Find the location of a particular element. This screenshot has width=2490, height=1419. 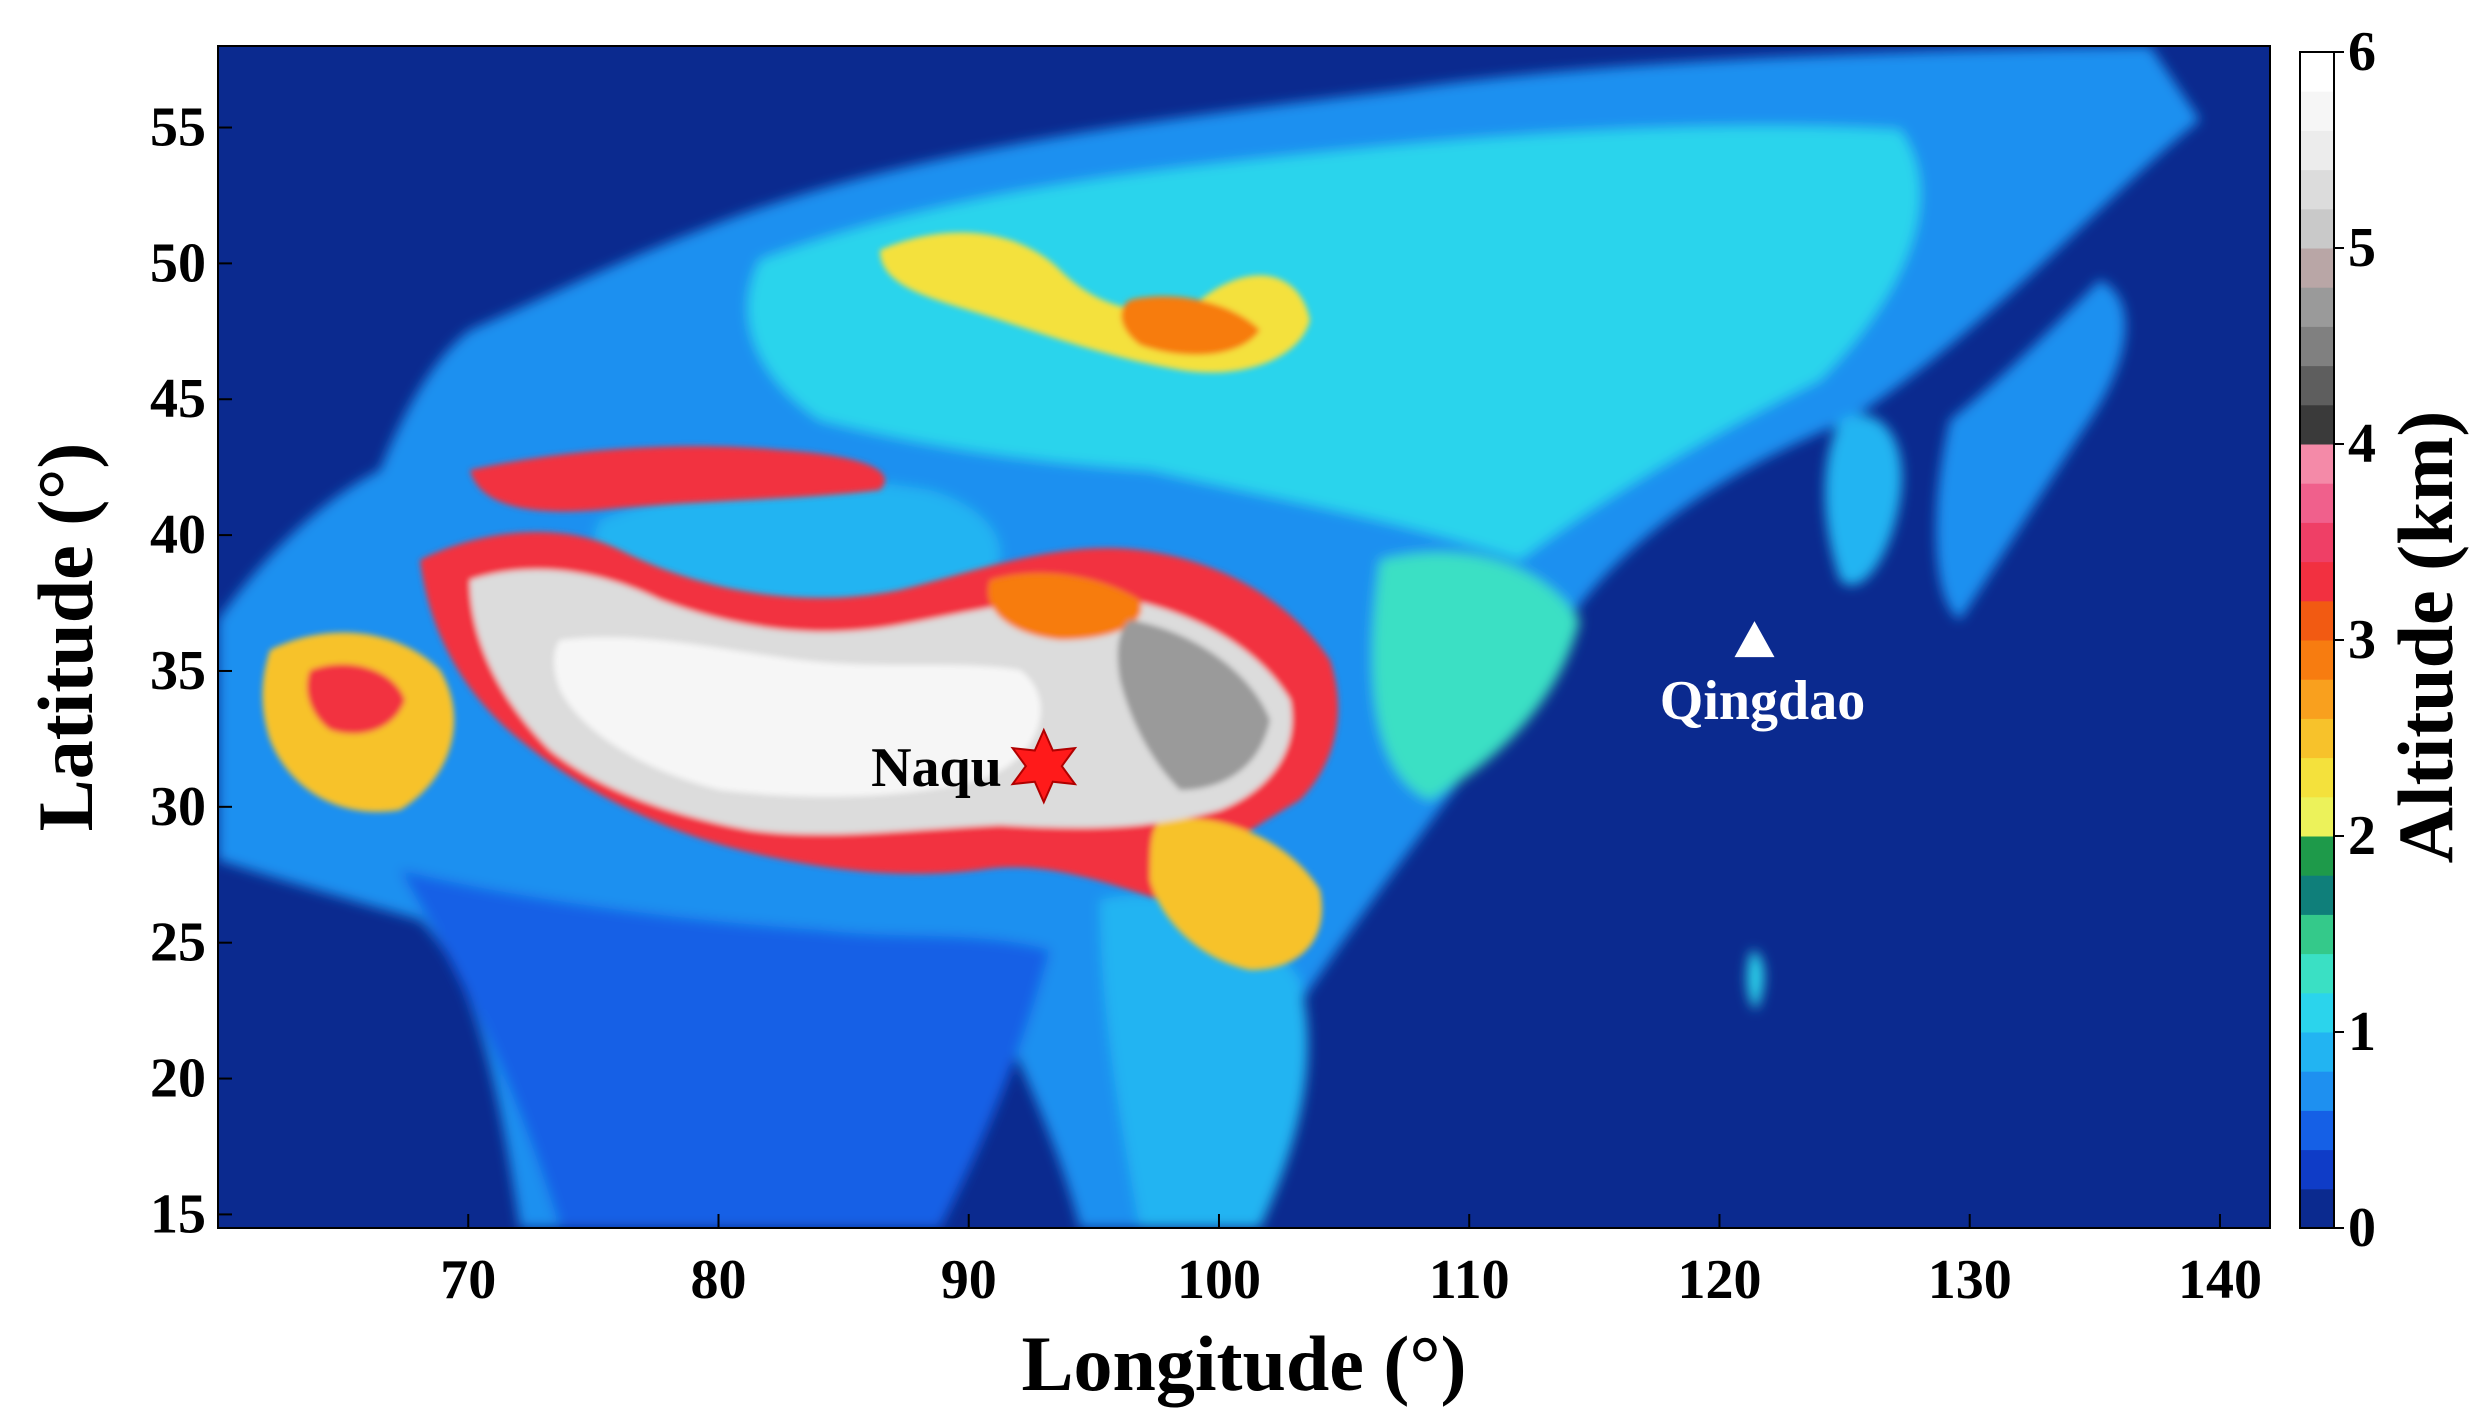

x-tick-label: 120 is located at coordinates (1719, 1280).